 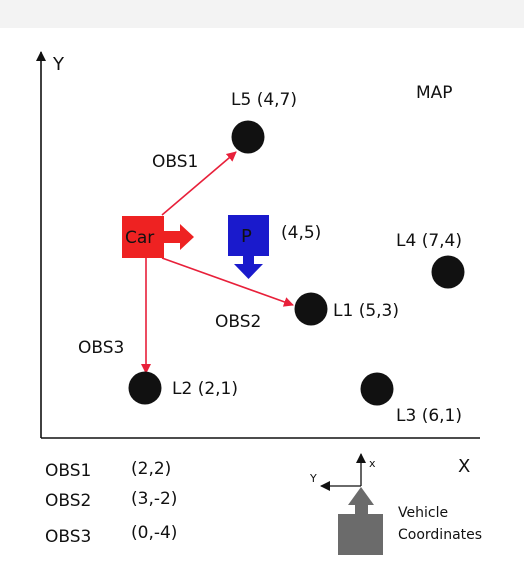 What do you see at coordinates (139, 238) in the screenshot?
I see `car-label: Car` at bounding box center [139, 238].